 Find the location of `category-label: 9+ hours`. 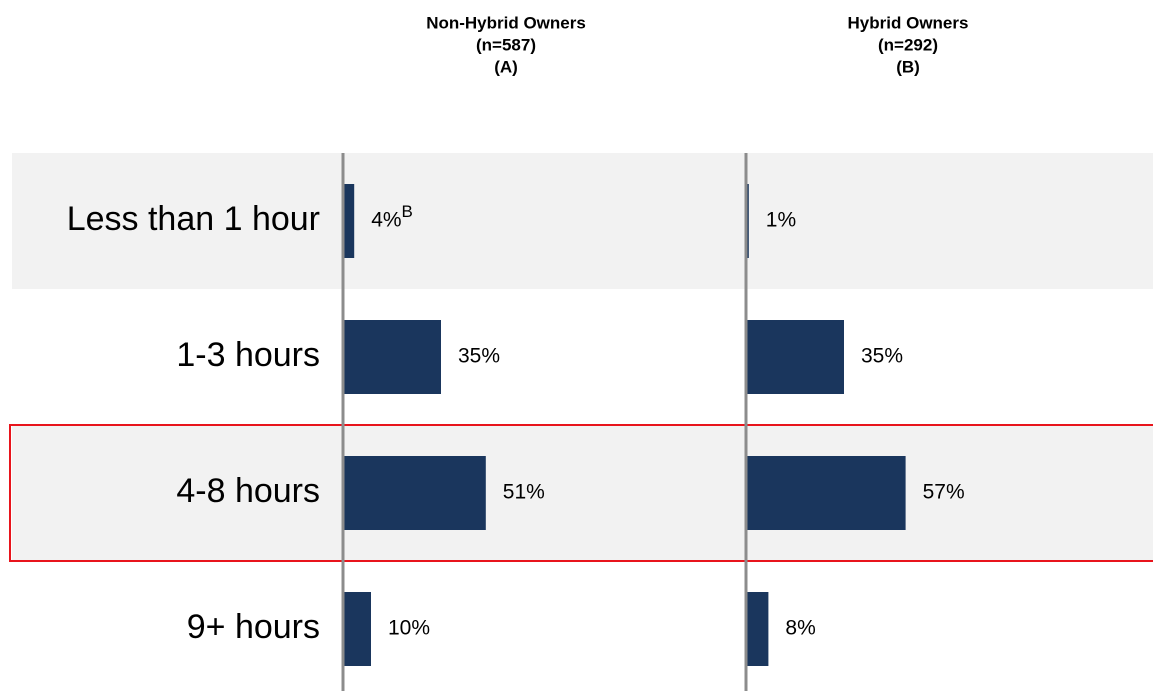

category-label: 9+ hours is located at coordinates (253, 627).